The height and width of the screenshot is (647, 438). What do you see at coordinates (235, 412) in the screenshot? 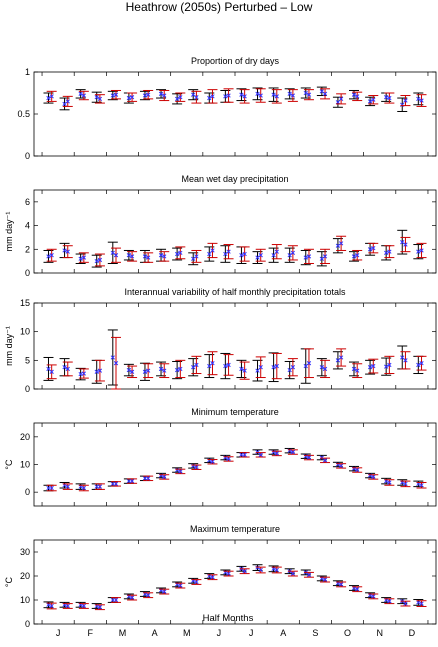
I see `panel-title: Minimum temperature` at bounding box center [235, 412].